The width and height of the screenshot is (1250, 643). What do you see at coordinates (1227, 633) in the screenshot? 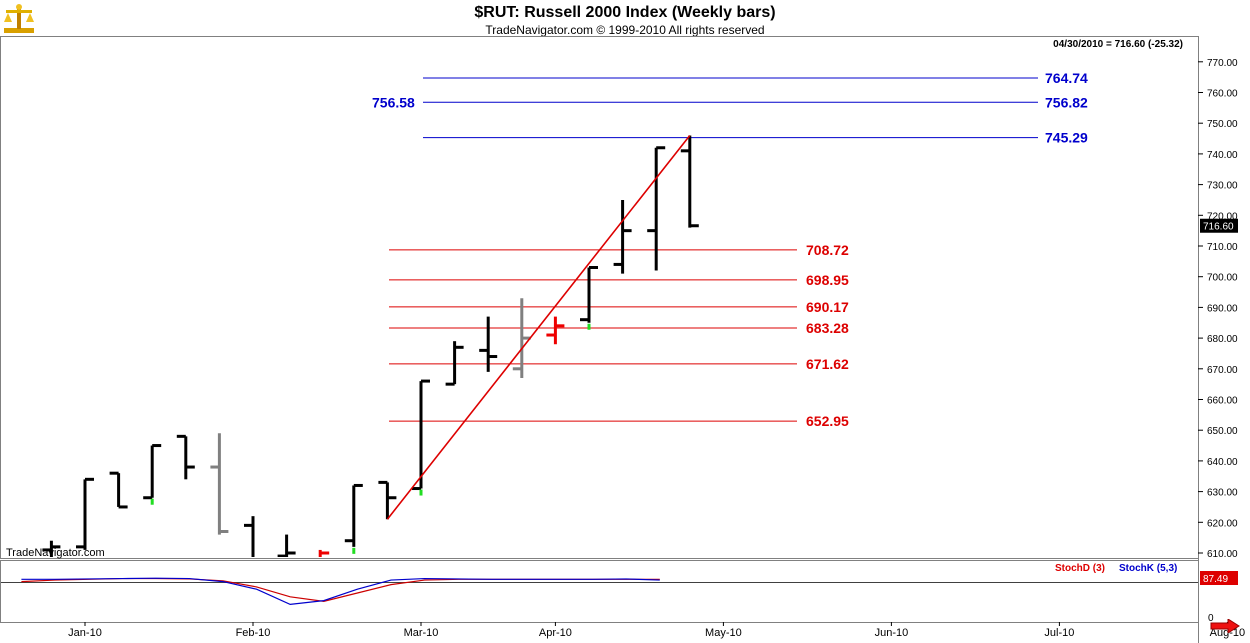
I see `x-tick-label: Aug-10` at bounding box center [1227, 633].